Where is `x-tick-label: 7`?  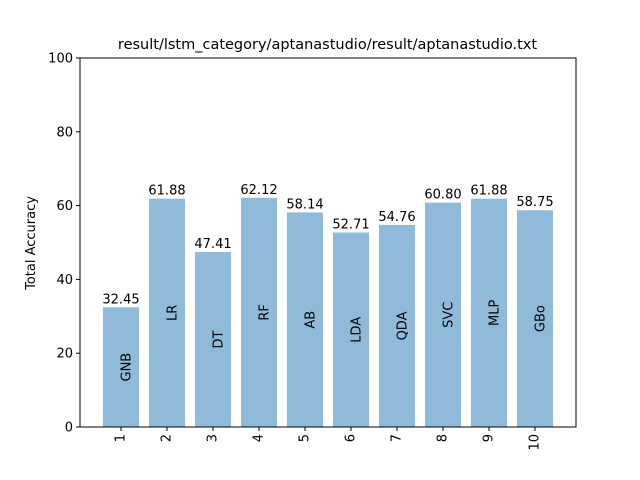 x-tick-label: 7 is located at coordinates (397, 438).